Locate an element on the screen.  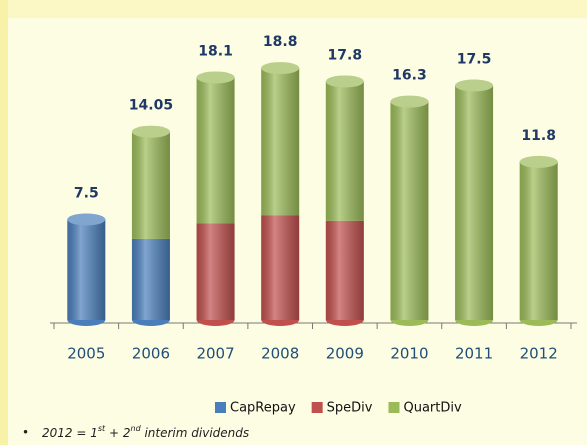
footnote: 2012 = 1st + 2nd interim dividends is located at coordinates (145, 432).